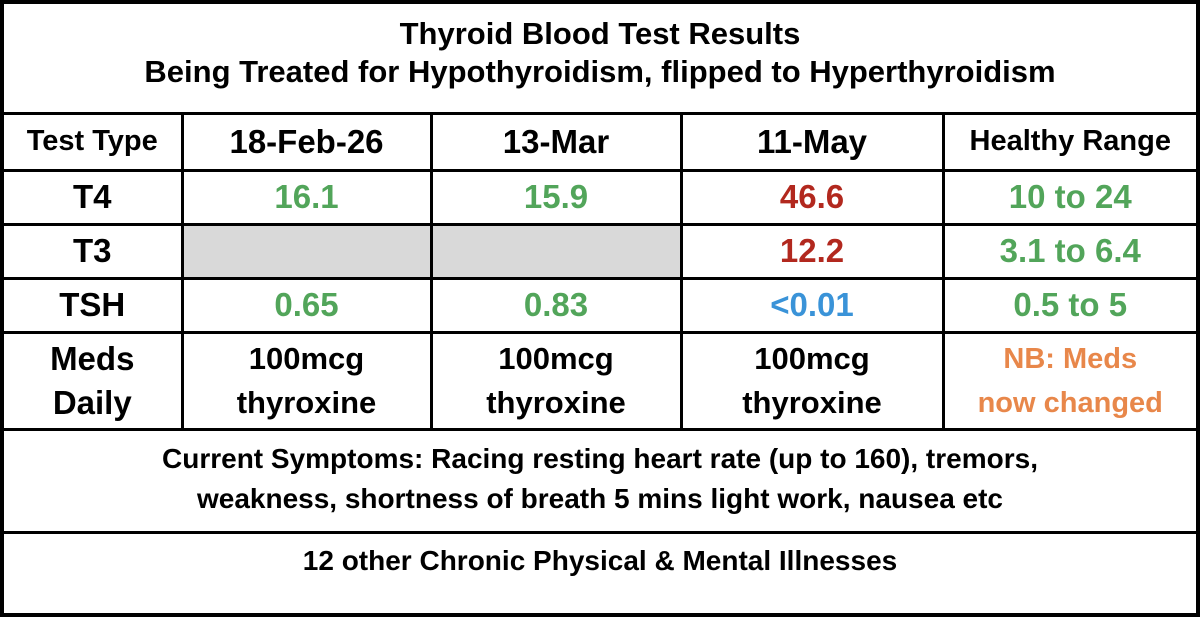 The height and width of the screenshot is (617, 1200). What do you see at coordinates (1068, 143) in the screenshot?
I see `header-cell: Healthy Range` at bounding box center [1068, 143].